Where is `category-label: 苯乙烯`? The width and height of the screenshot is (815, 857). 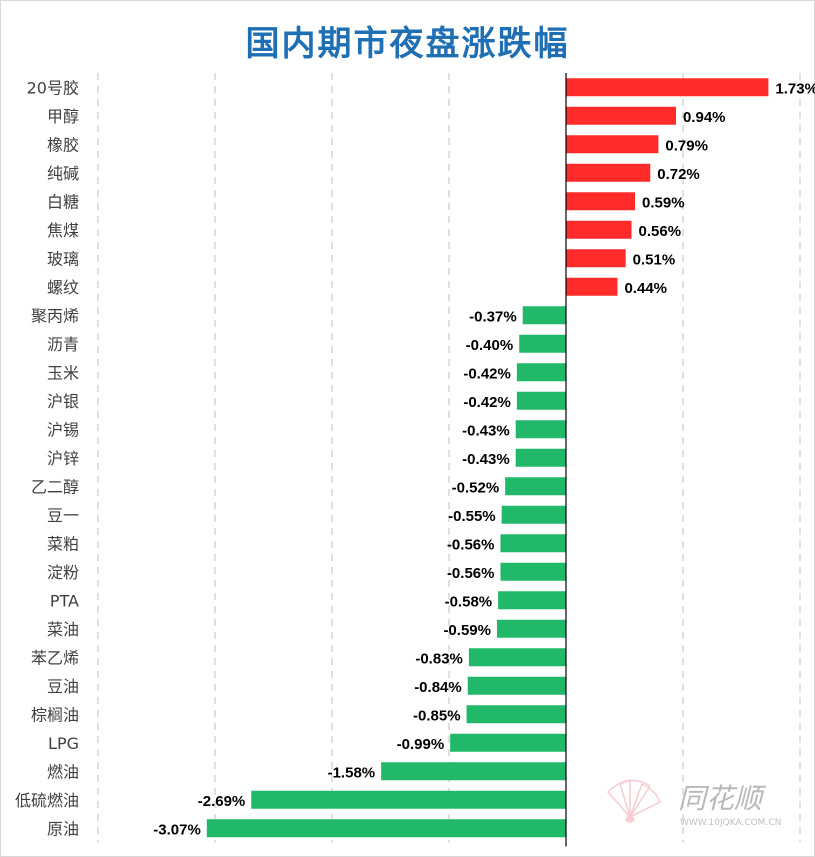 category-label: 苯乙烯 is located at coordinates (55, 657).